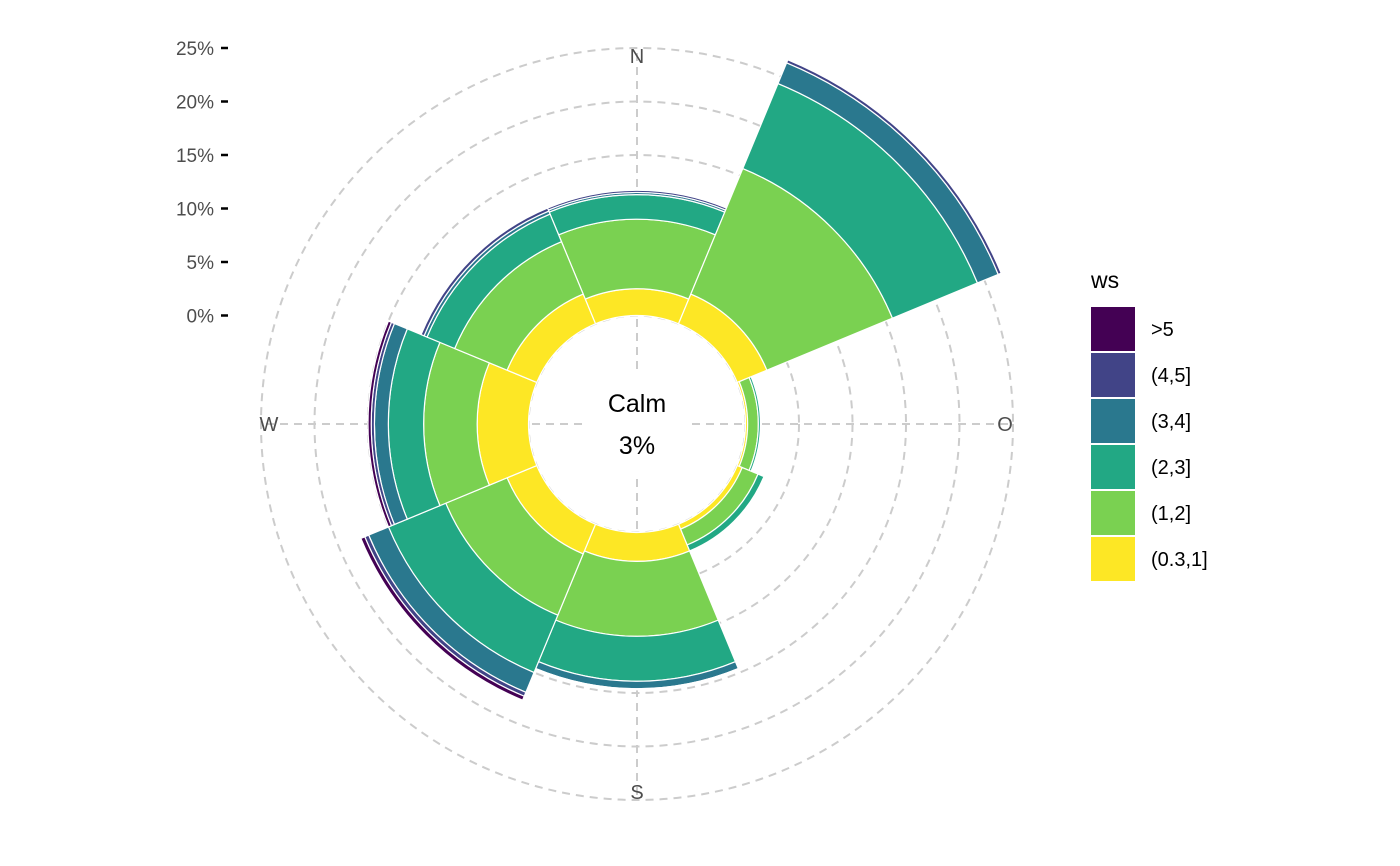 This screenshot has width=1400, height=866. I want to click on legend-label: (3,4], so click(1171, 422).